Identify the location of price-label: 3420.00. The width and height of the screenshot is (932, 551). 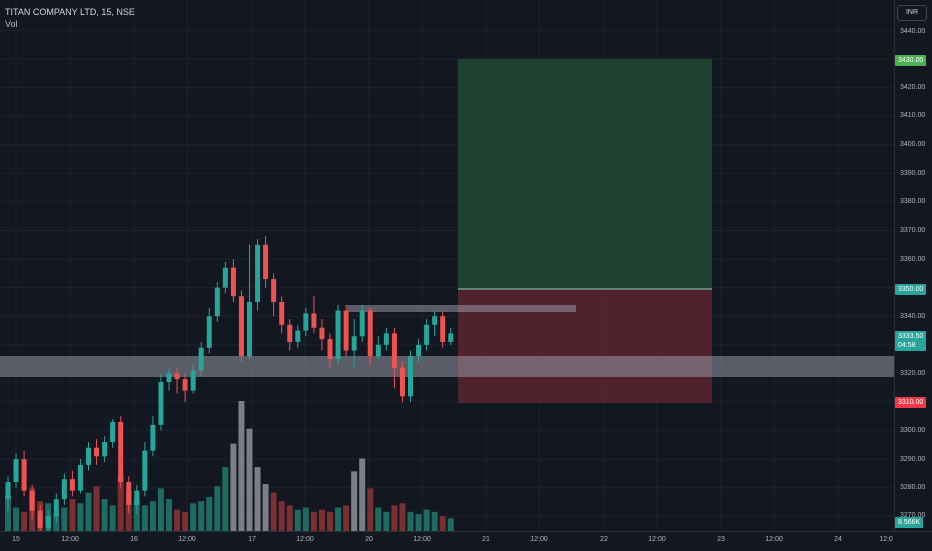
(913, 87).